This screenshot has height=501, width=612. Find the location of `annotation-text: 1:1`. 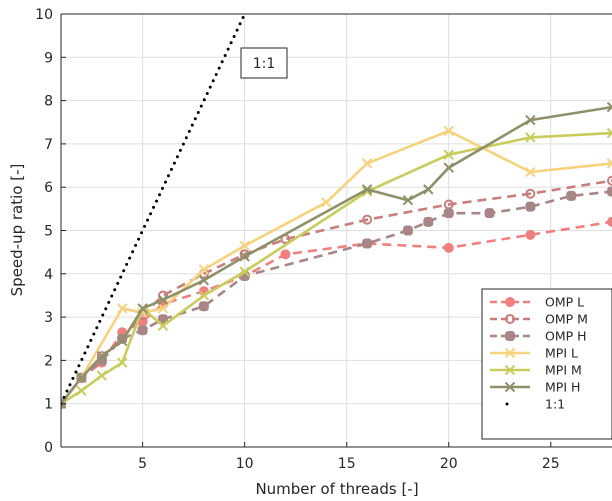

annotation-text: 1:1 is located at coordinates (264, 64).